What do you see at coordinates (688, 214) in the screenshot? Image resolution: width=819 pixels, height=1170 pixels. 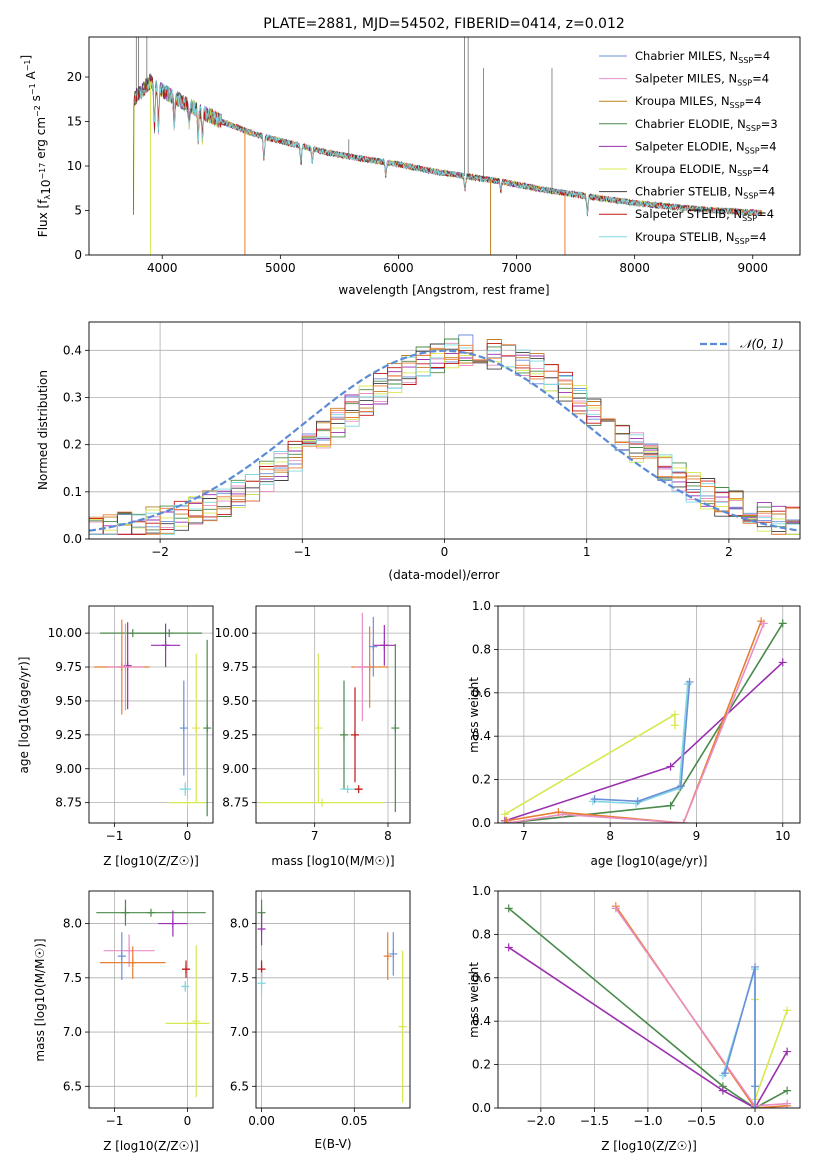 I see `legend-label-base: Salpeter STELIB, N` at bounding box center [688, 214].